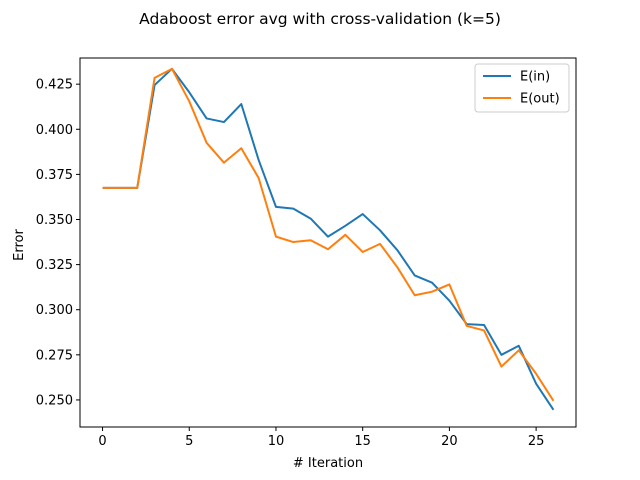 This screenshot has height=480, width=640. What do you see at coordinates (54, 265) in the screenshot?
I see `y-tick-label: 0.325` at bounding box center [54, 265].